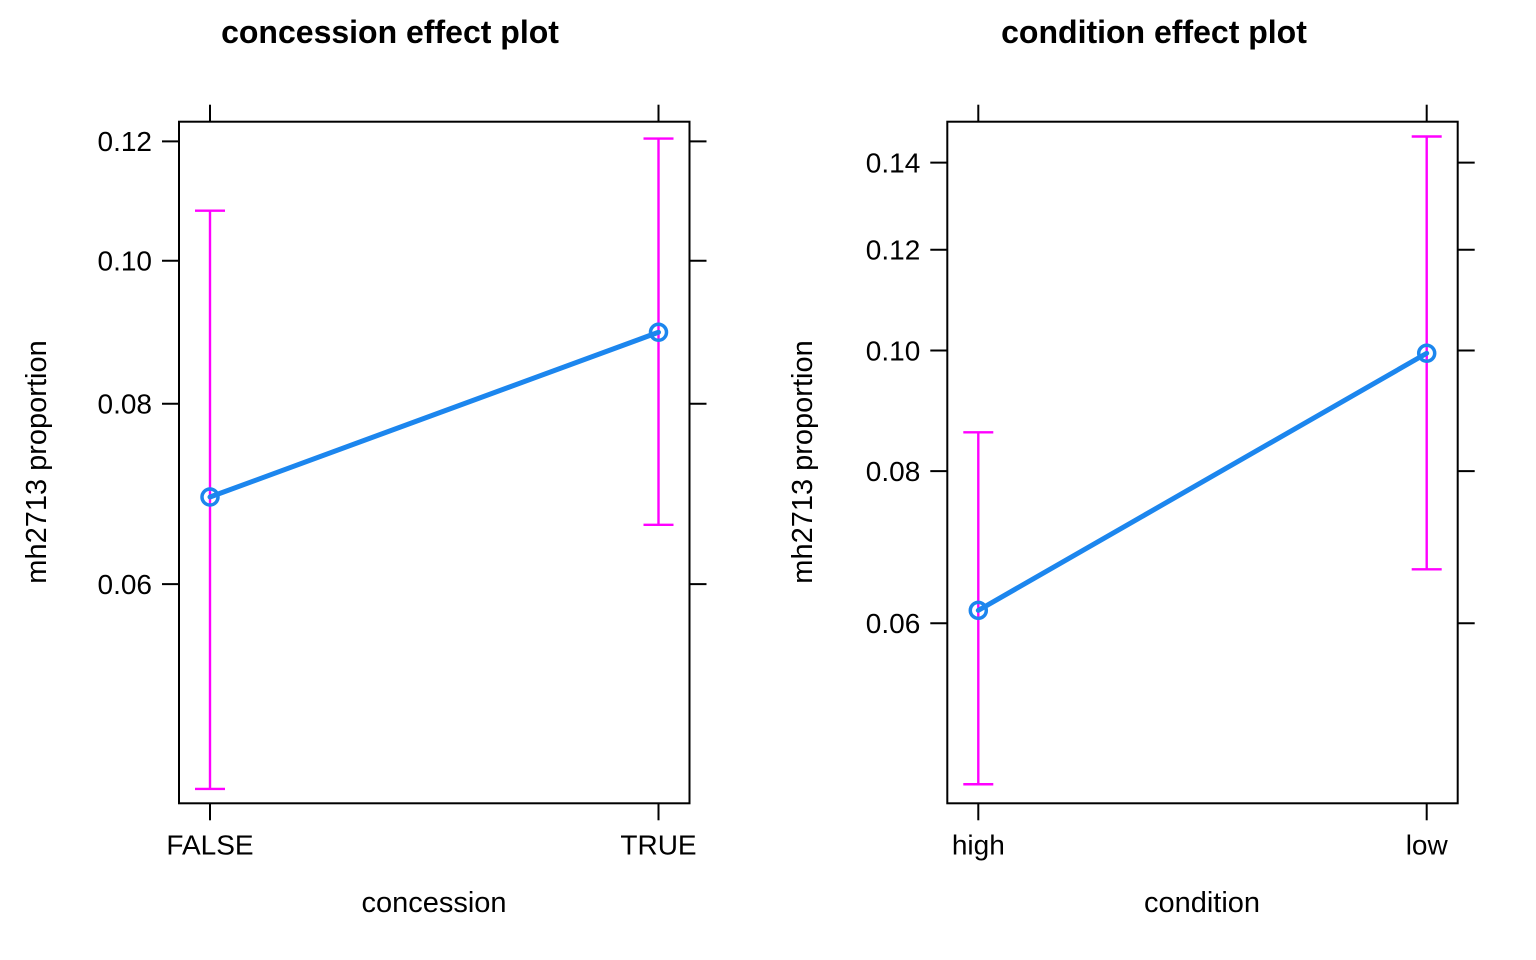  Describe the element at coordinates (1202, 903) in the screenshot. I see `x-axis-title: condition` at that location.